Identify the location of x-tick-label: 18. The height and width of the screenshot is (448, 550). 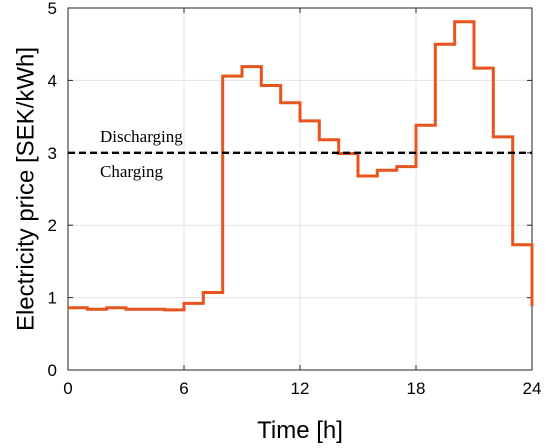
(416, 388).